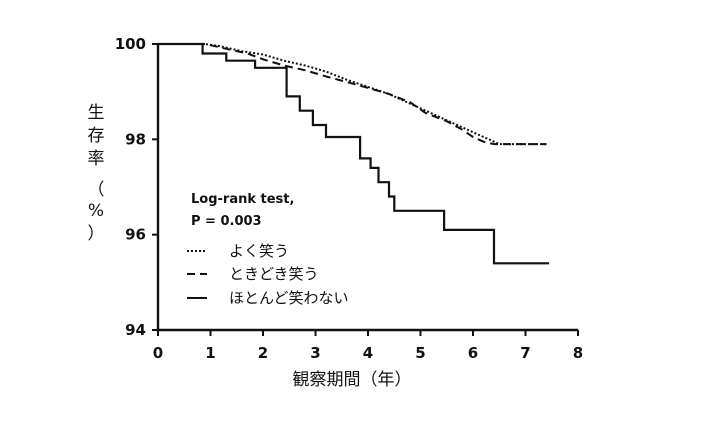  I want to click on stat-annotation-line-2: P = 0.003, so click(226, 221).